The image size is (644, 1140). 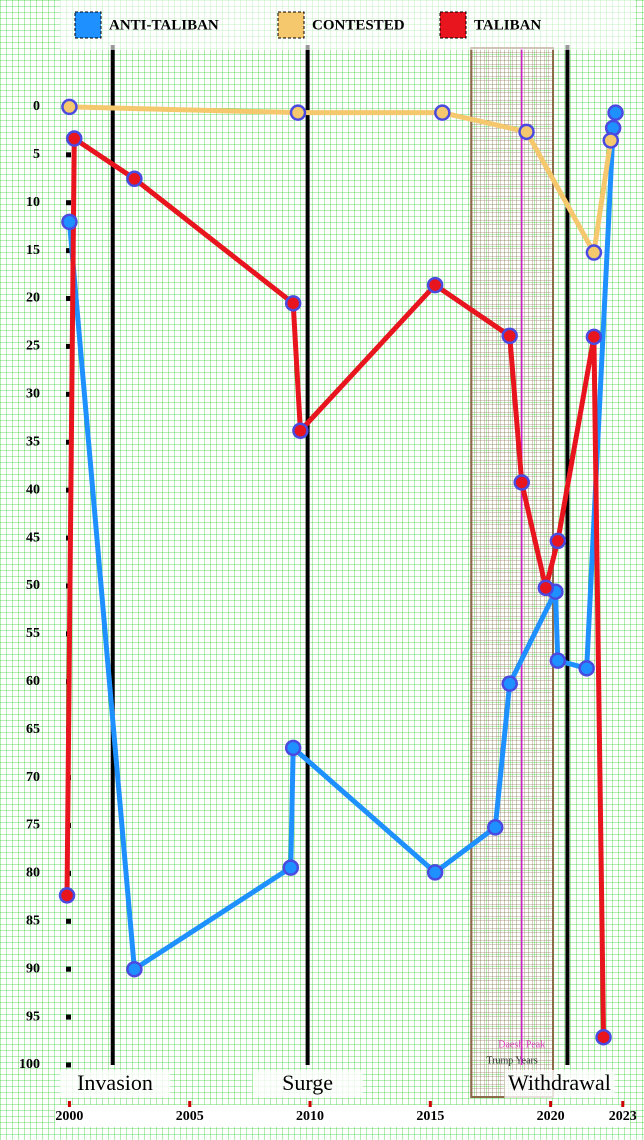 I want to click on phase-label: Surge, so click(x=307, y=1082).